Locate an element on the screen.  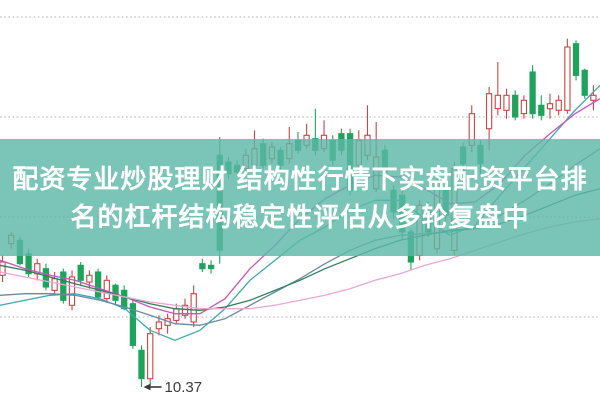
low-price-label: 10.37 is located at coordinates (184, 387).